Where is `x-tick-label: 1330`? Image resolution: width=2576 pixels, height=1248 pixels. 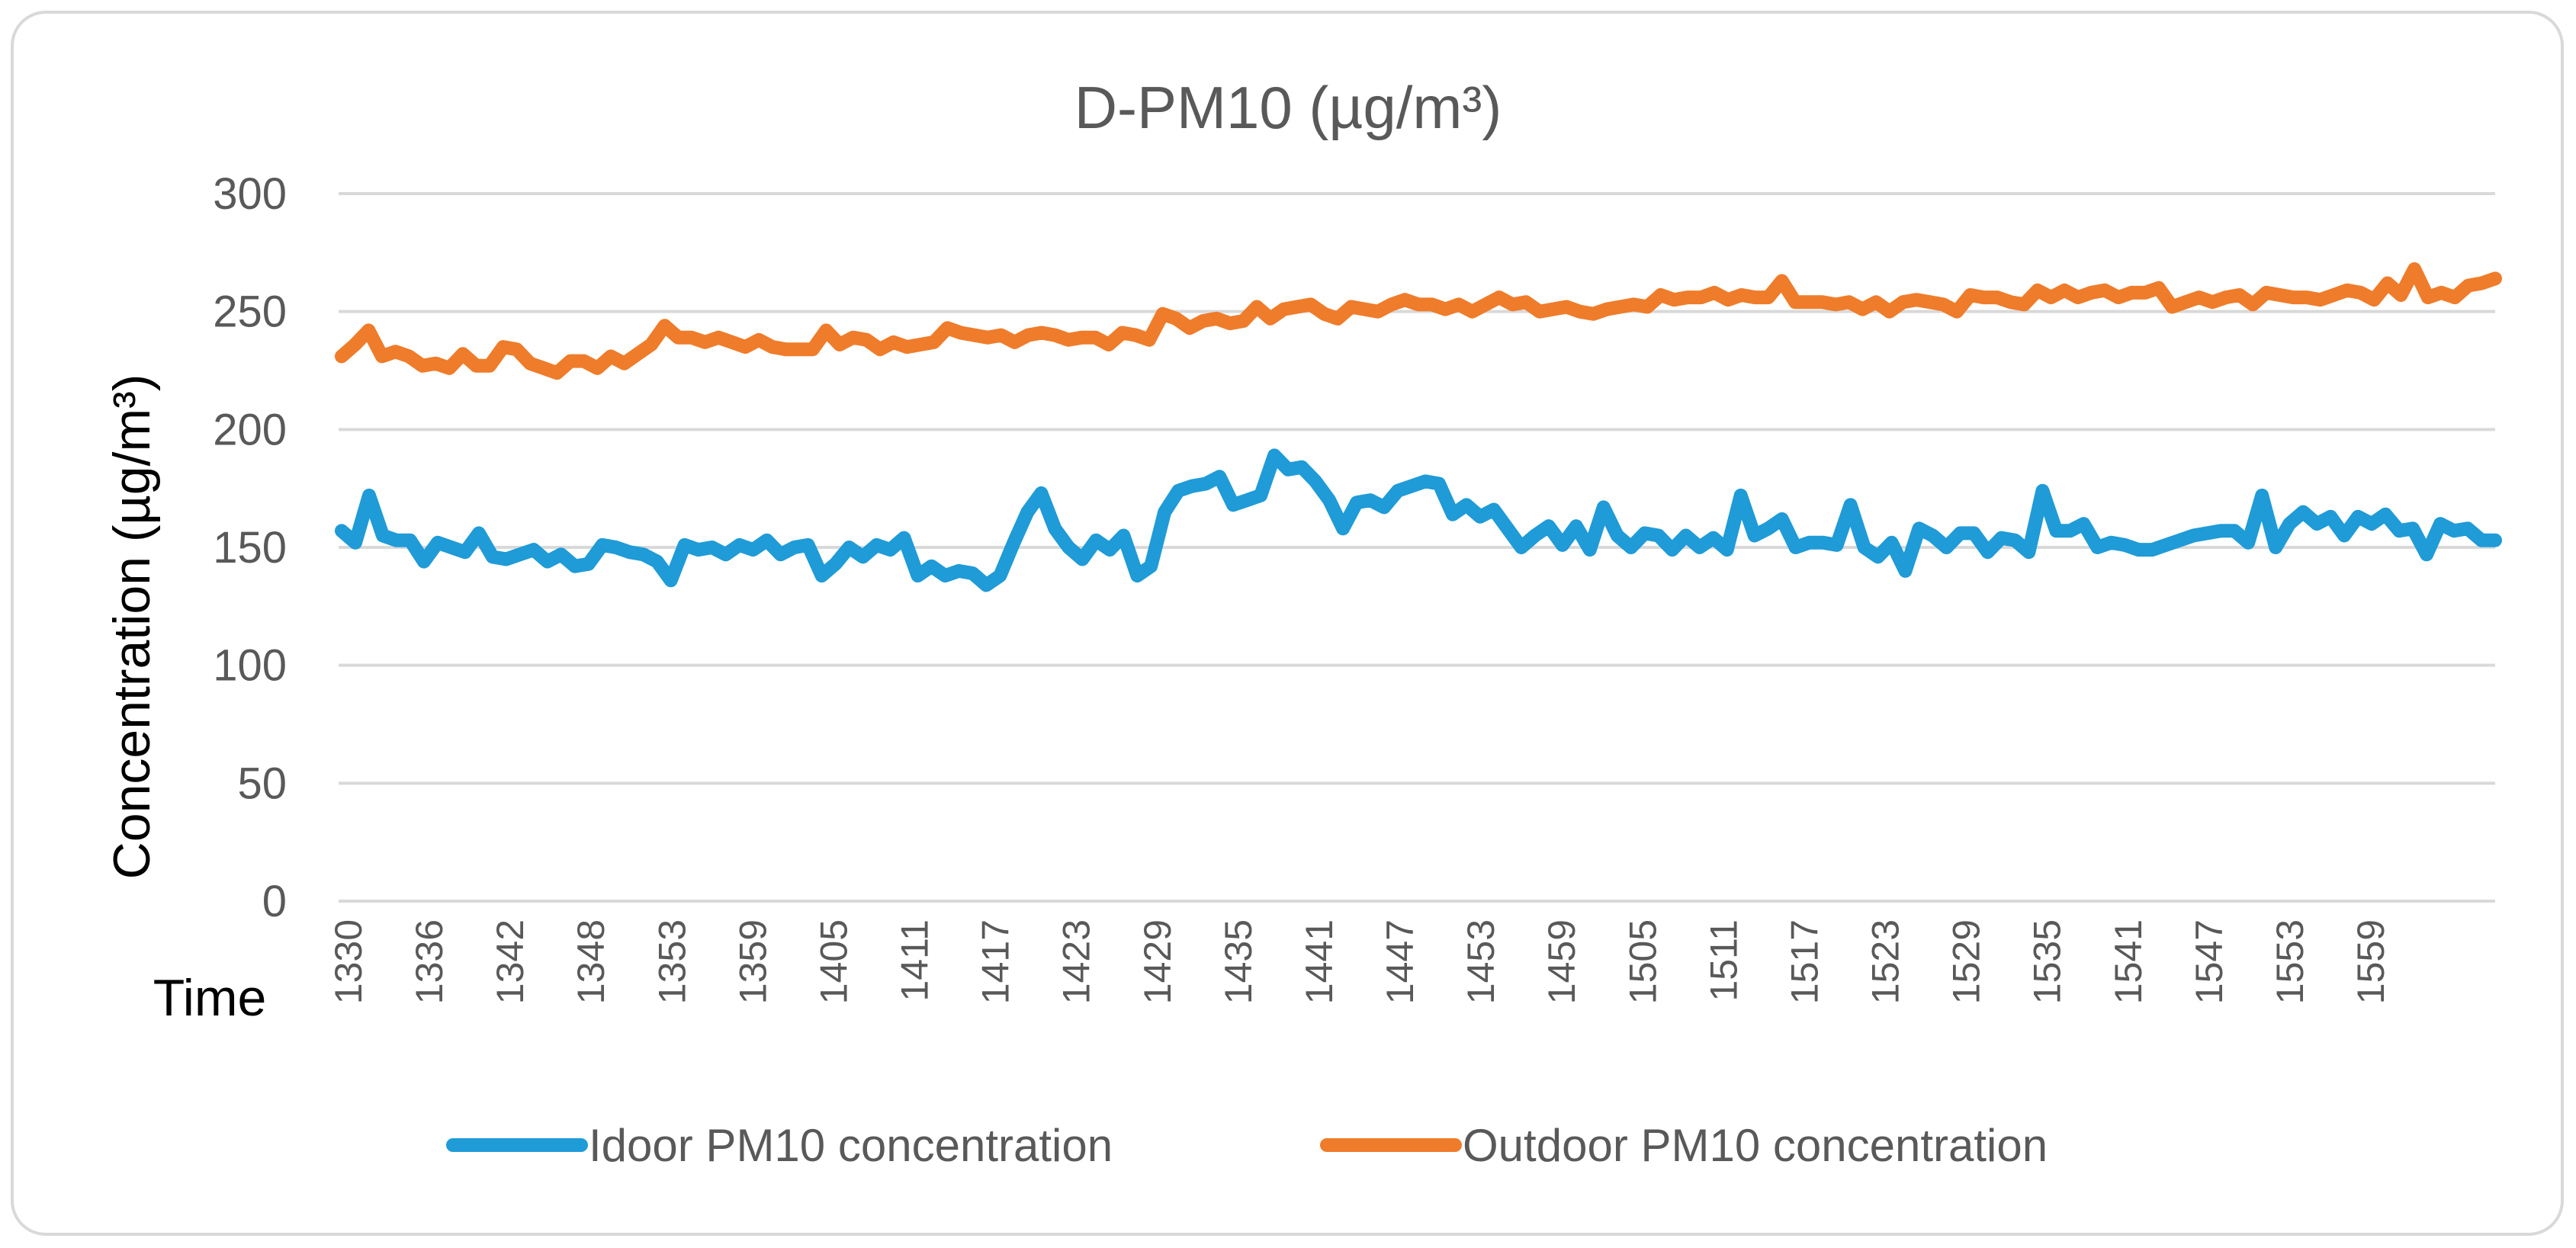
x-tick-label: 1330 is located at coordinates (348, 961).